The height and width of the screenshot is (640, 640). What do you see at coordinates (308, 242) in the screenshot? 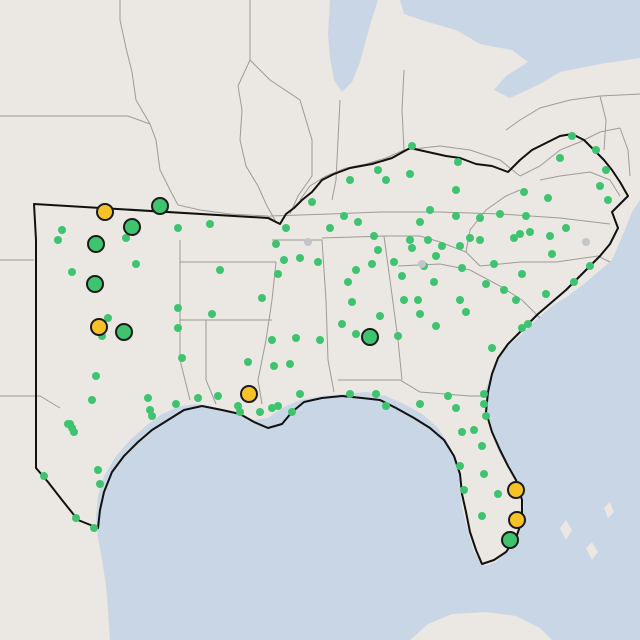
I see `inactive-site-dot` at bounding box center [308, 242].